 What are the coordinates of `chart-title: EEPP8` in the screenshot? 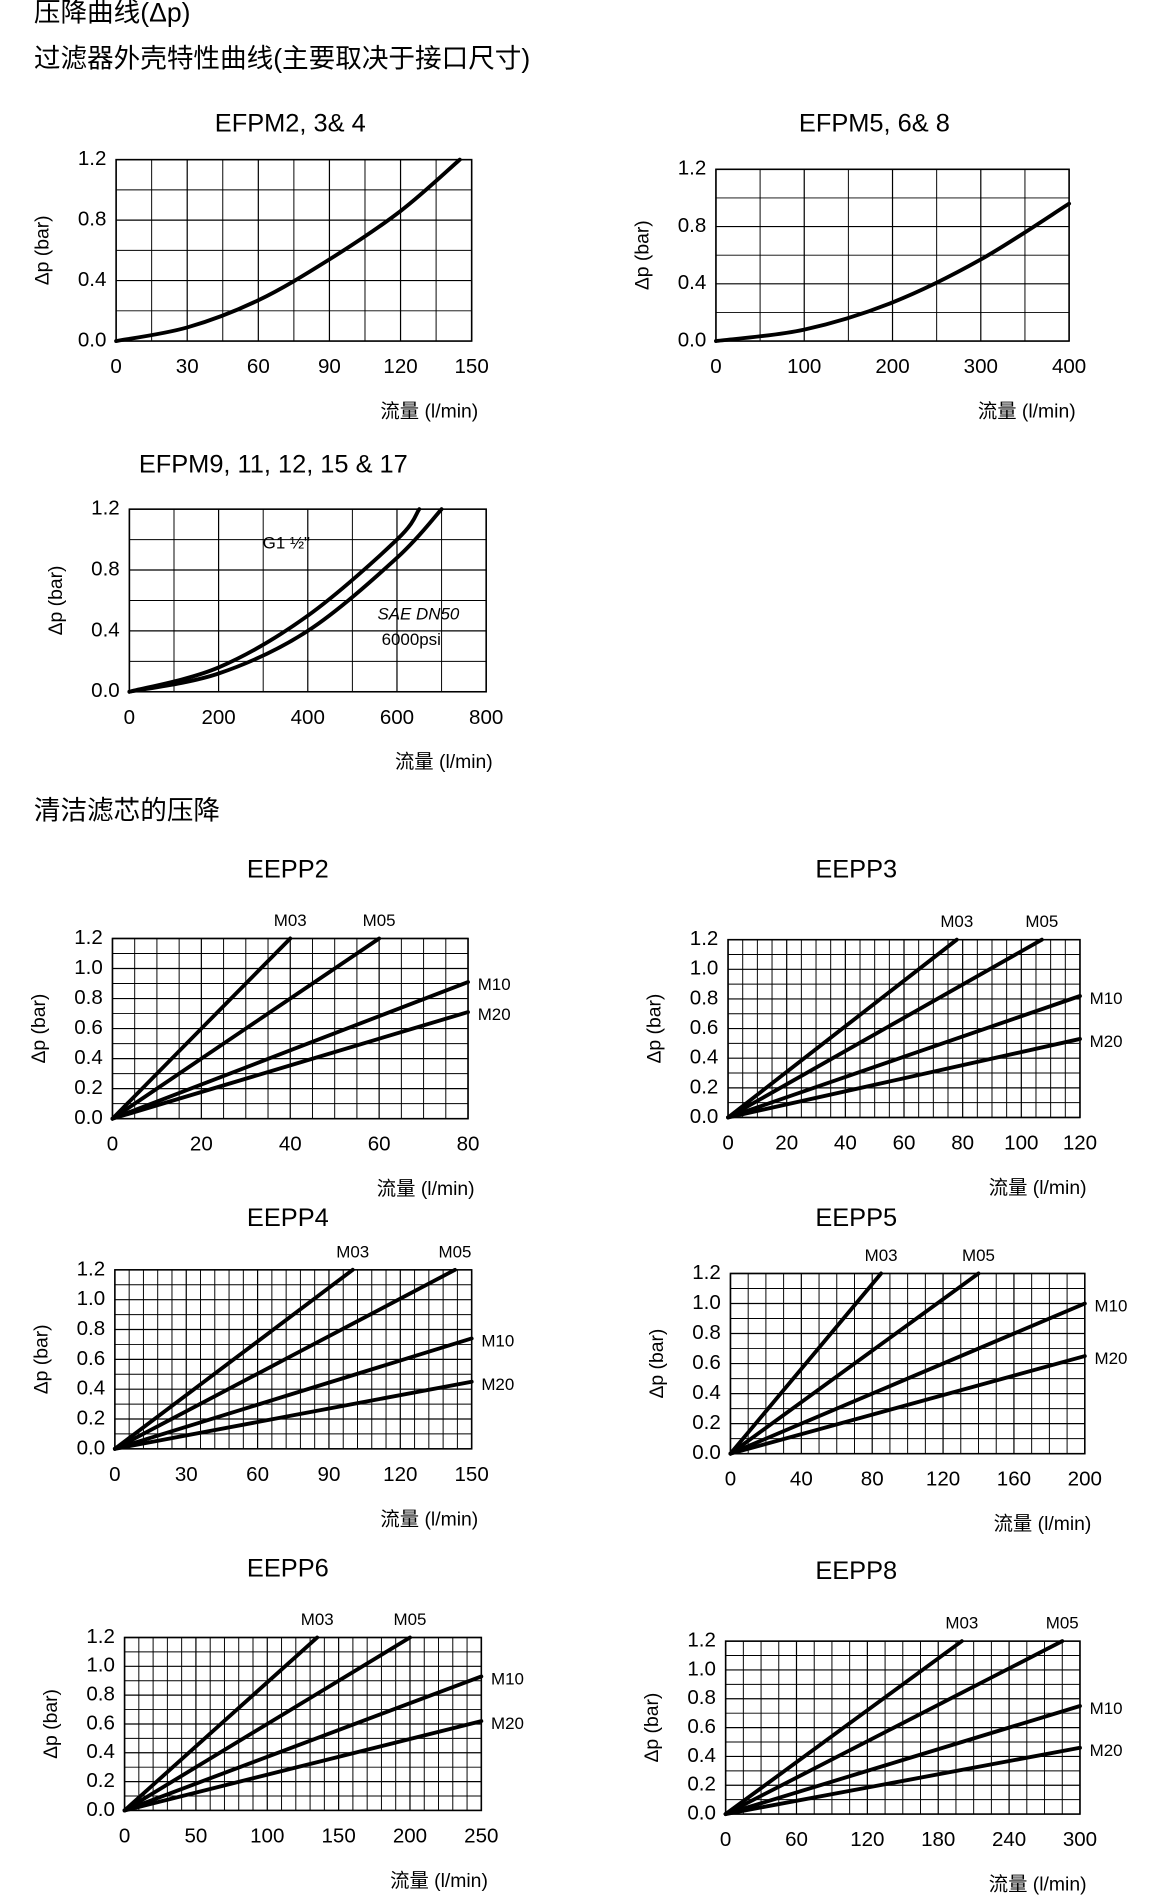 It's located at (856, 1571).